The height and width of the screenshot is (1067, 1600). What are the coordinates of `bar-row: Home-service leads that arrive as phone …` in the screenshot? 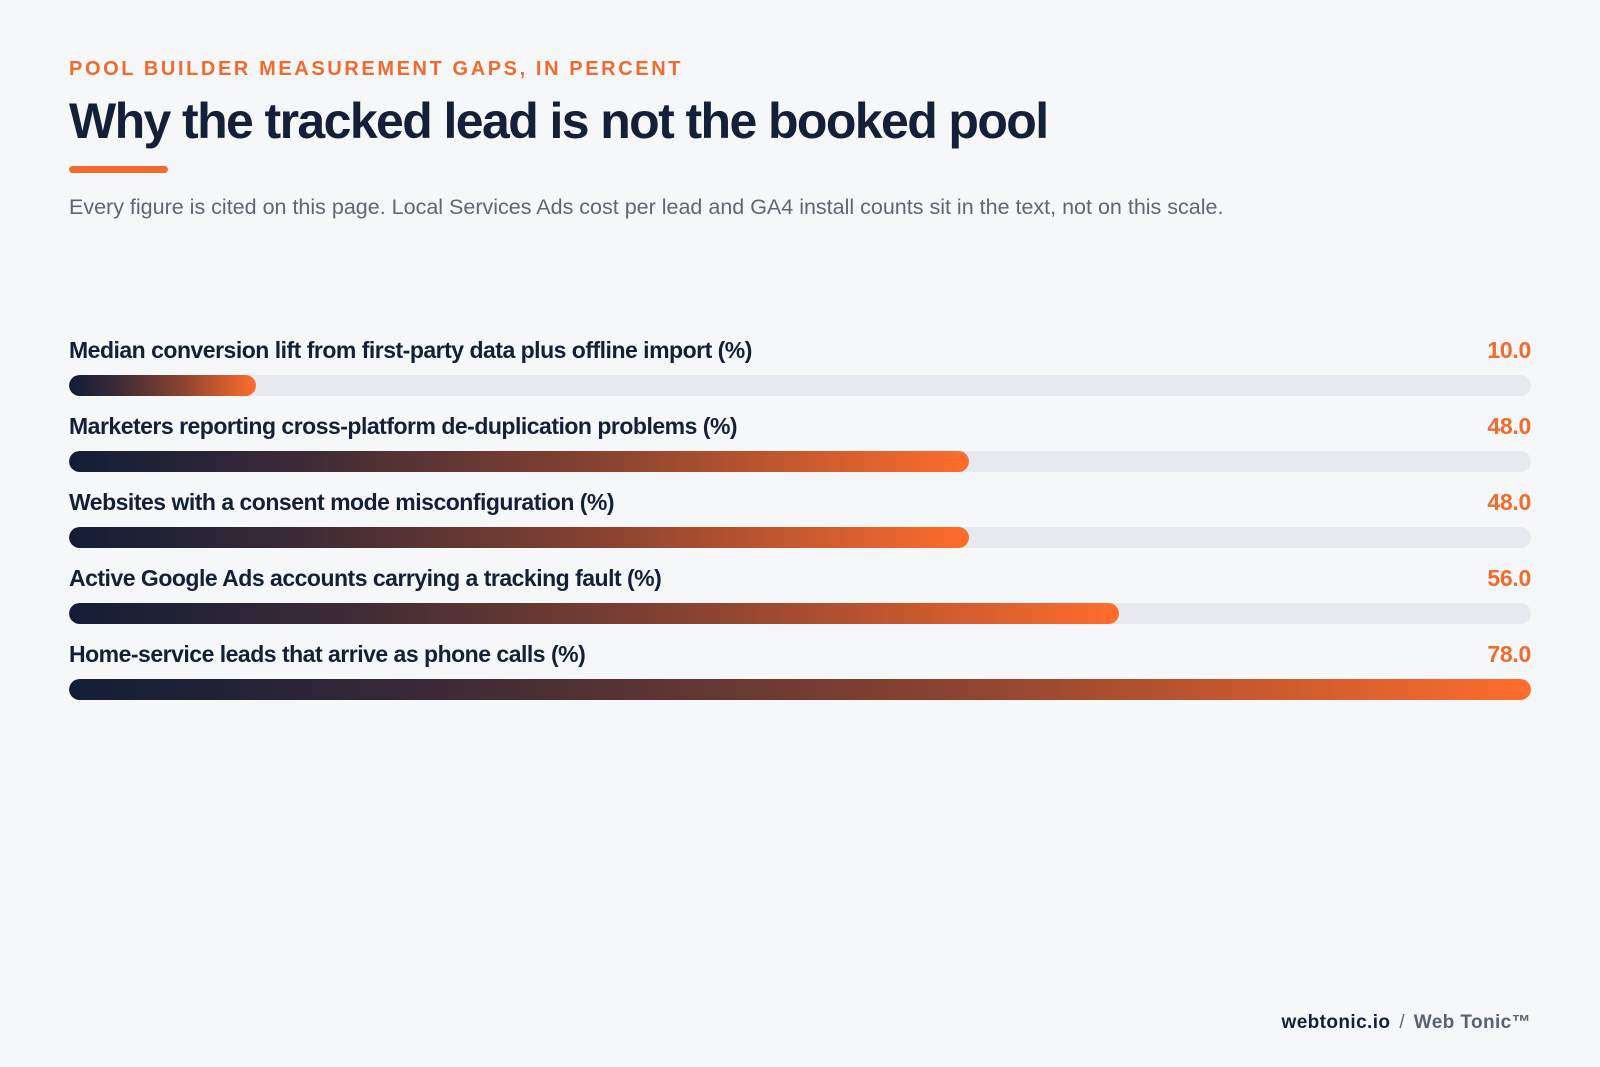 It's located at (800, 671).